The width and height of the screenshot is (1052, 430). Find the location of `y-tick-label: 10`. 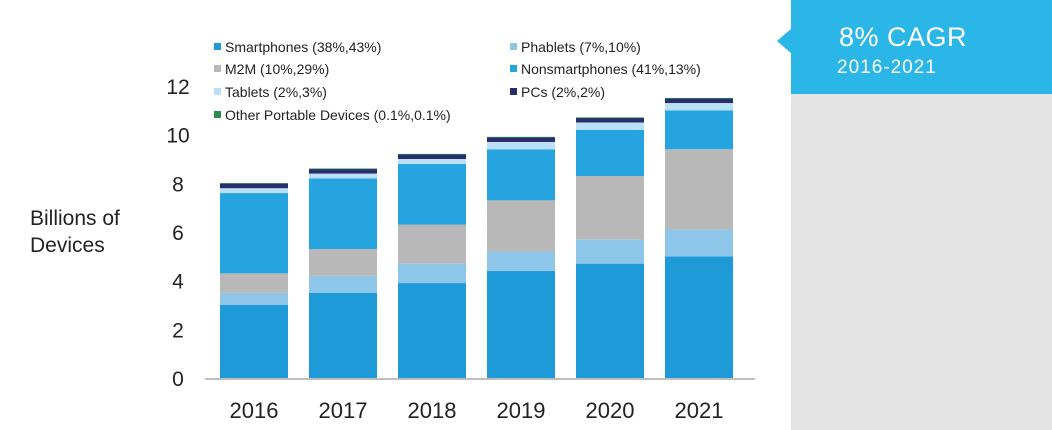

y-tick-label: 10 is located at coordinates (177, 136).